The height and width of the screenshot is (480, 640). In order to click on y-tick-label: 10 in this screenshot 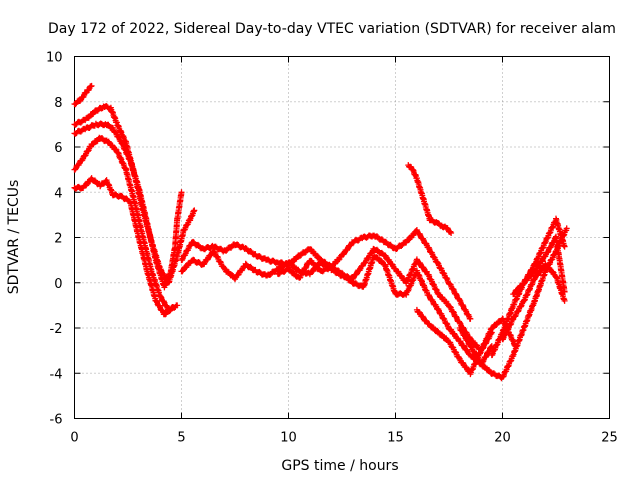, I will do `click(54, 58)`.